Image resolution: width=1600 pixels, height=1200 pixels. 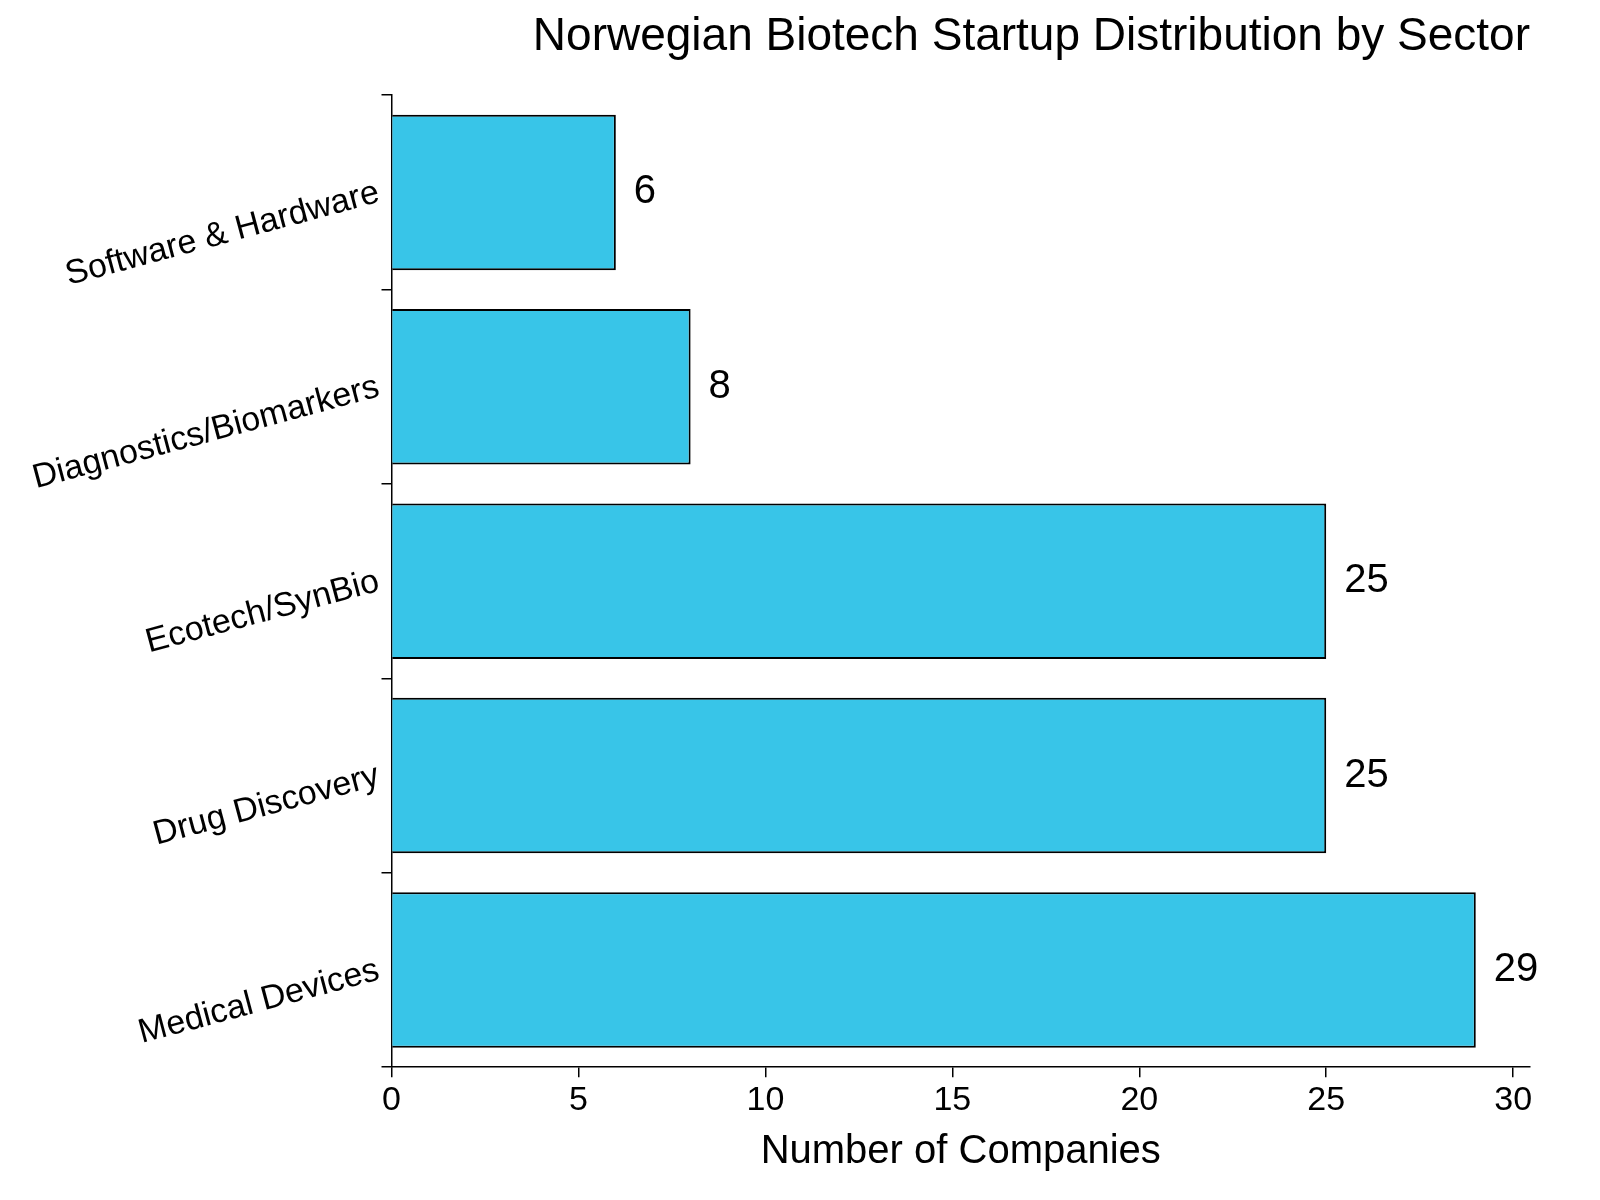 I want to click on data-label: 8, so click(x=719, y=383).